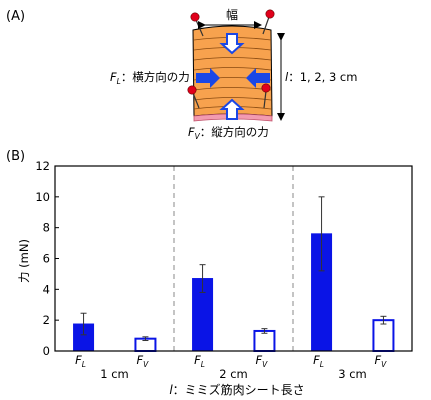  Describe the element at coordinates (352, 374) in the screenshot. I see `group-label-3: 3 cm` at that location.